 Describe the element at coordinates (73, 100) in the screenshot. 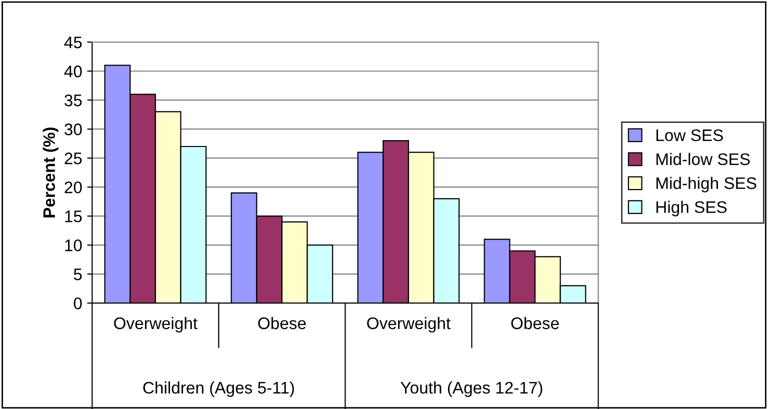

I see `y-tick-label: 35` at that location.